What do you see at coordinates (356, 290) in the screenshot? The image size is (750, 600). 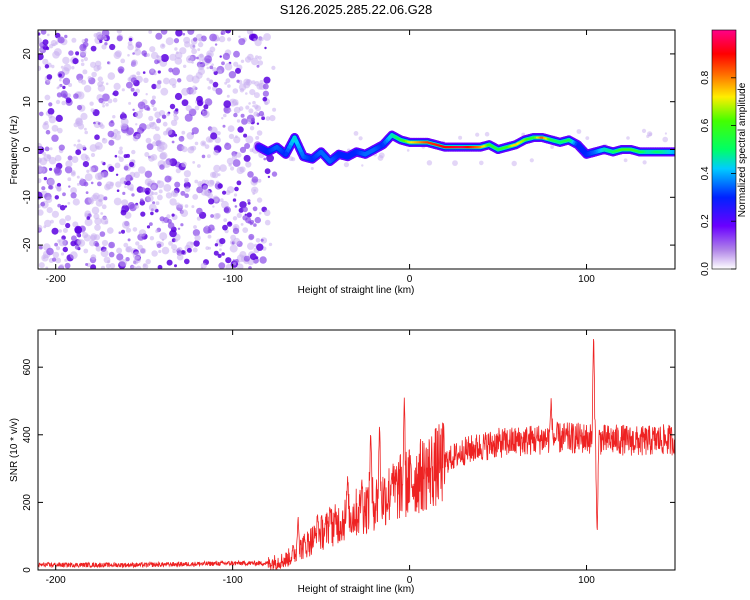 I see `top-x-axis-label: Height of straight line (km)` at bounding box center [356, 290].